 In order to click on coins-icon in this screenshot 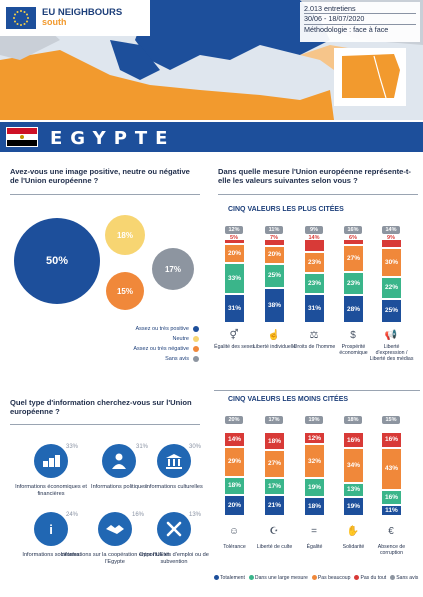, I will do `click(51, 461)`.